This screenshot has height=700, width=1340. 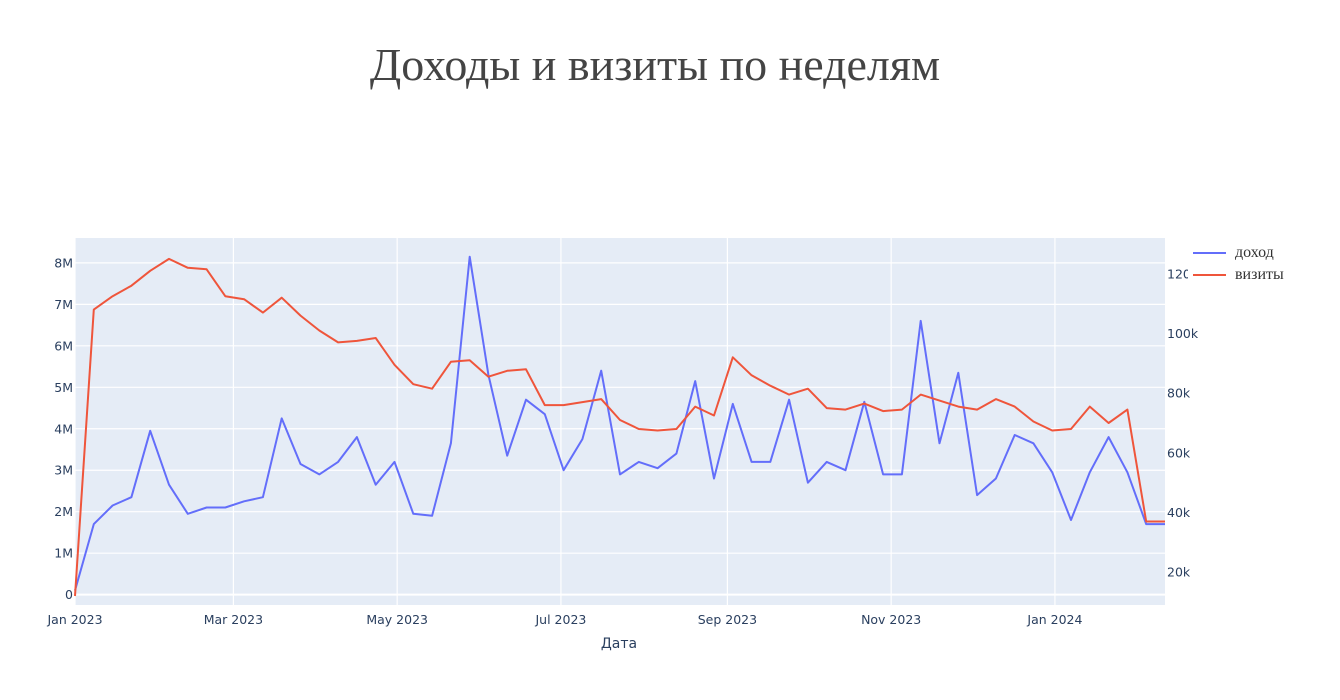 What do you see at coordinates (1254, 252) in the screenshot?
I see `legend-label-revenue: доход` at bounding box center [1254, 252].